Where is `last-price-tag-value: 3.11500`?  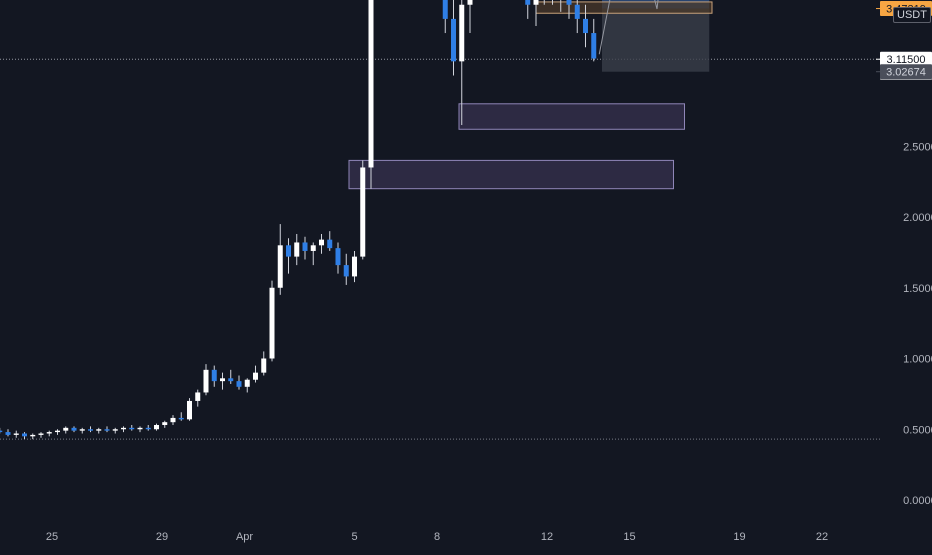
last-price-tag-value: 3.11500 is located at coordinates (906, 60).